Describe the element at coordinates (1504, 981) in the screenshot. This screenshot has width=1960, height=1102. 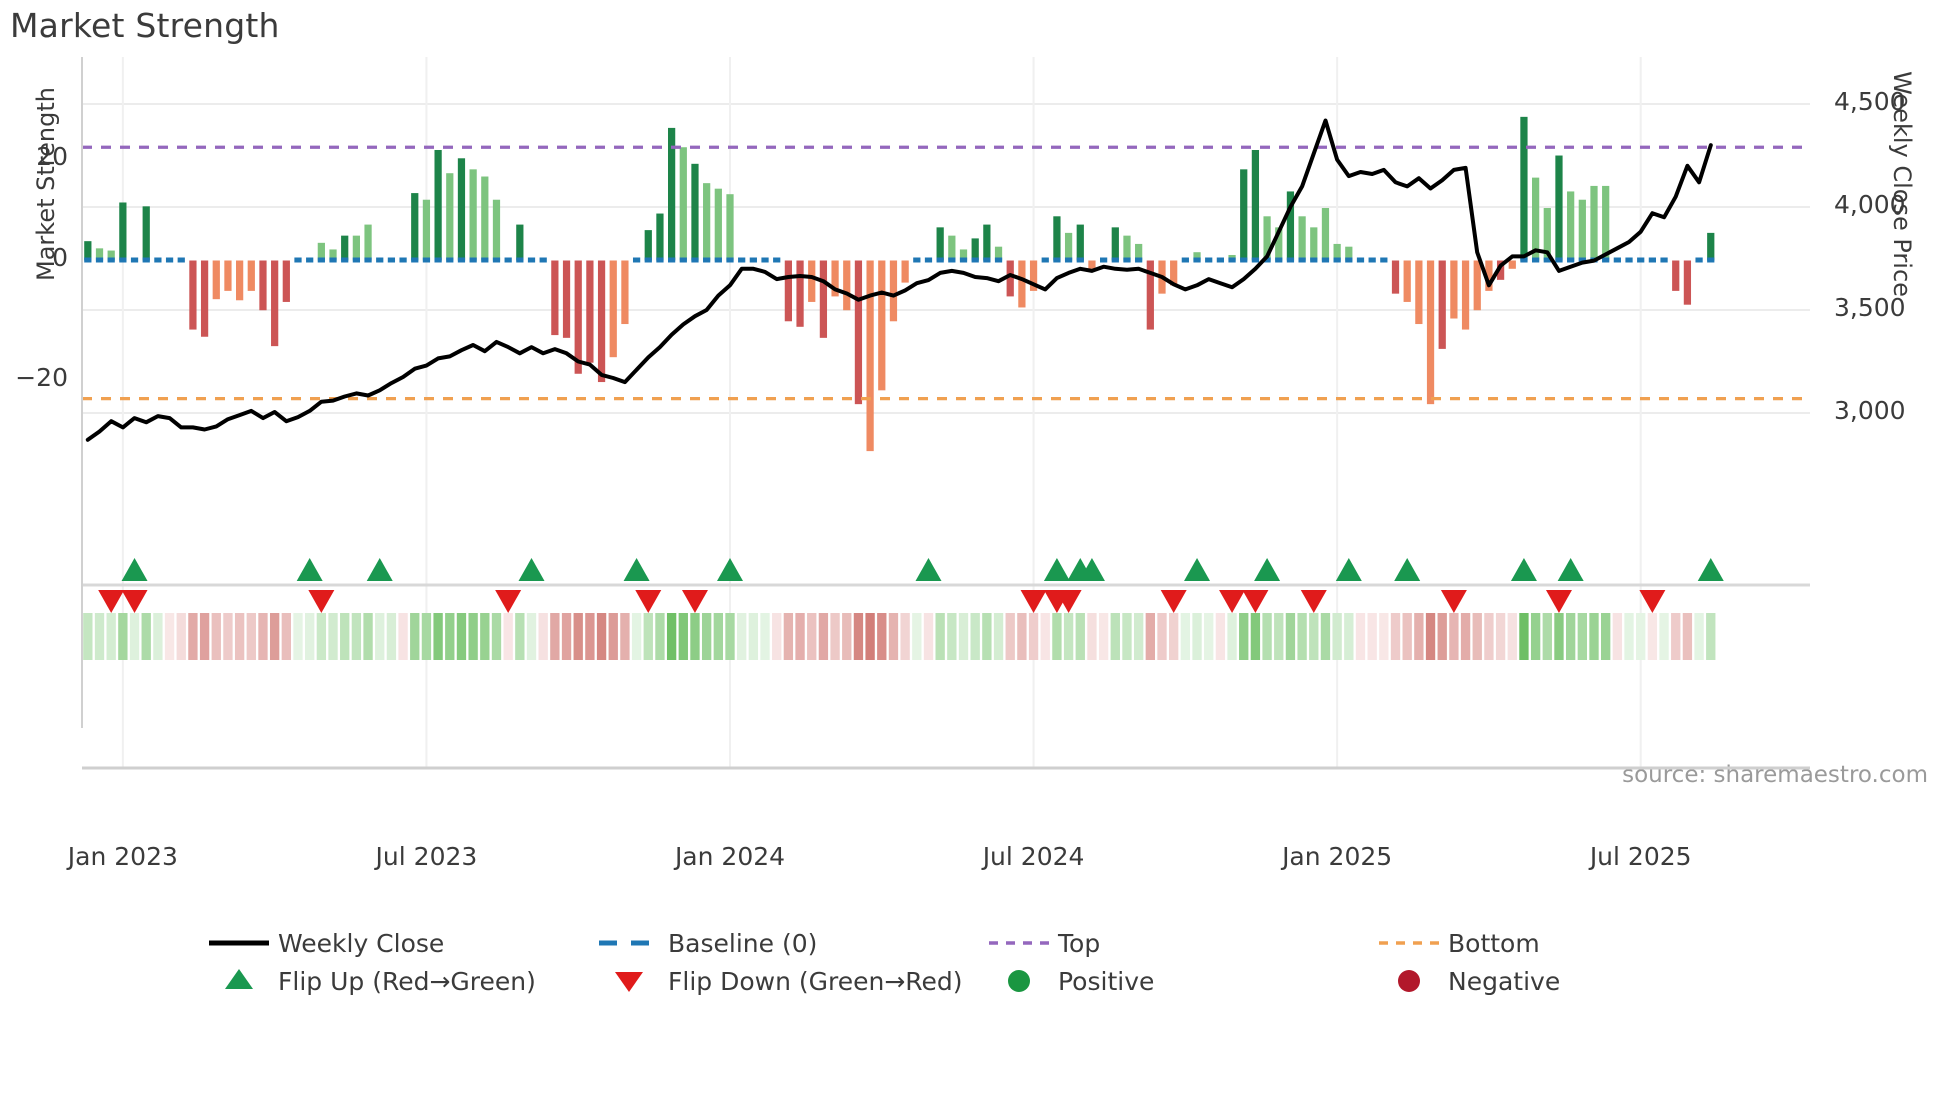
I see `legend-label: Negative` at that location.